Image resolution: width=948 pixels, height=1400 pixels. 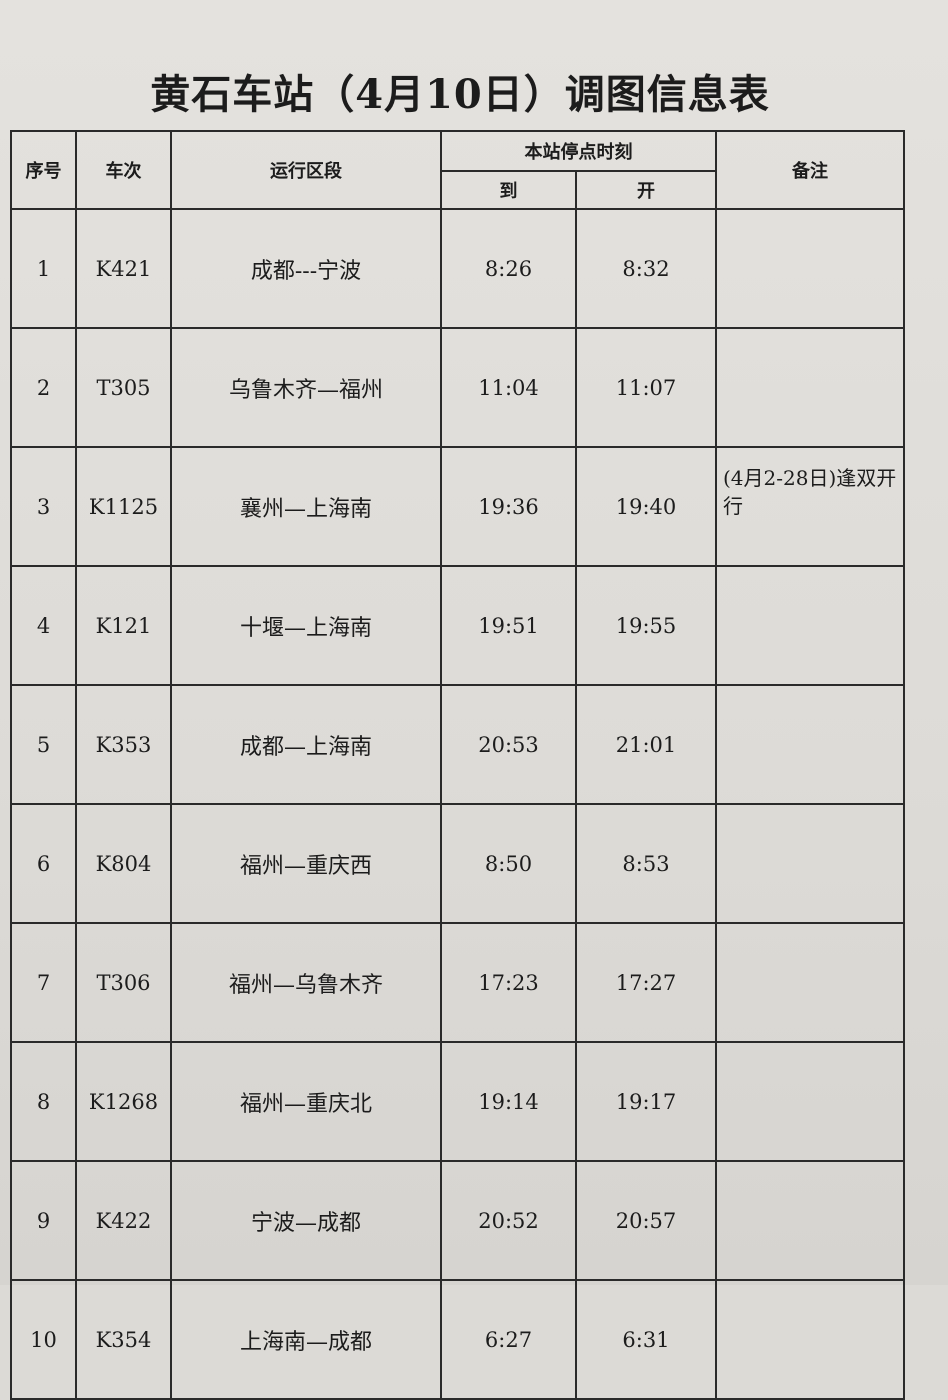 What do you see at coordinates (43, 170) in the screenshot?
I see `header-seq: 序号` at bounding box center [43, 170].